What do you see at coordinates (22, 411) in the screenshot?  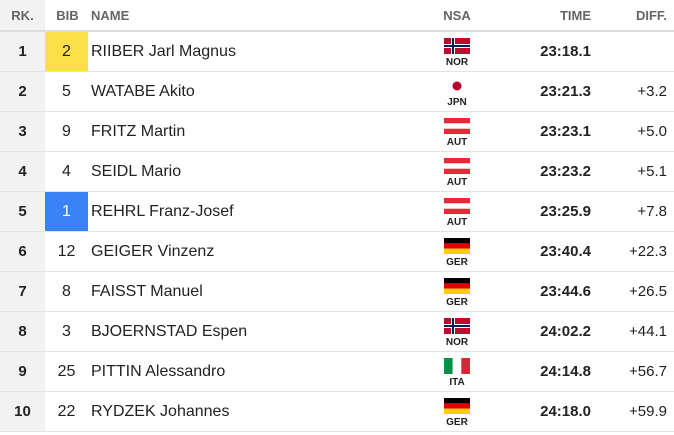 I see `rank: 10` at bounding box center [22, 411].